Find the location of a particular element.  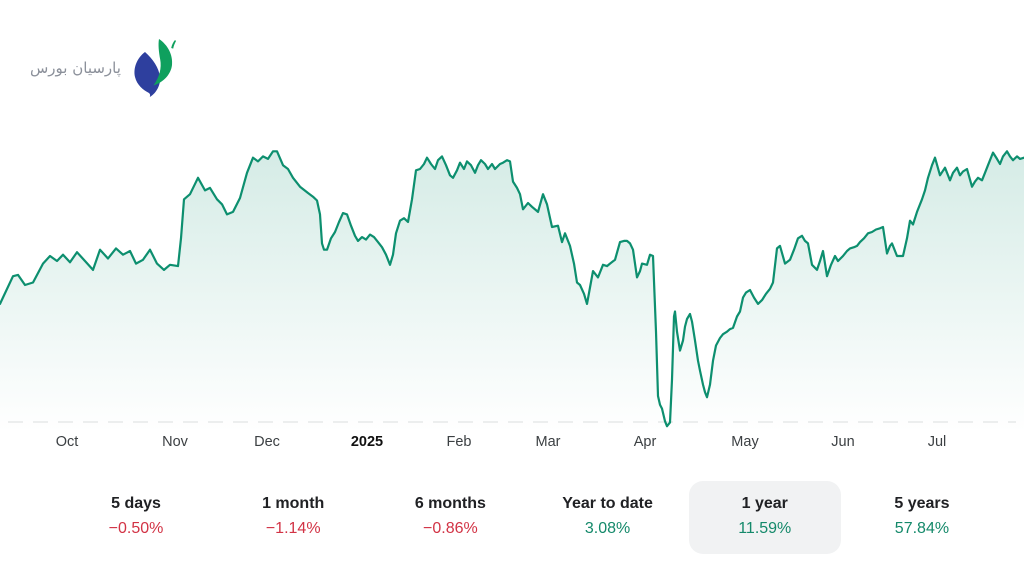

period-tab-1-month: 1 month −1.14% is located at coordinates (293, 517).